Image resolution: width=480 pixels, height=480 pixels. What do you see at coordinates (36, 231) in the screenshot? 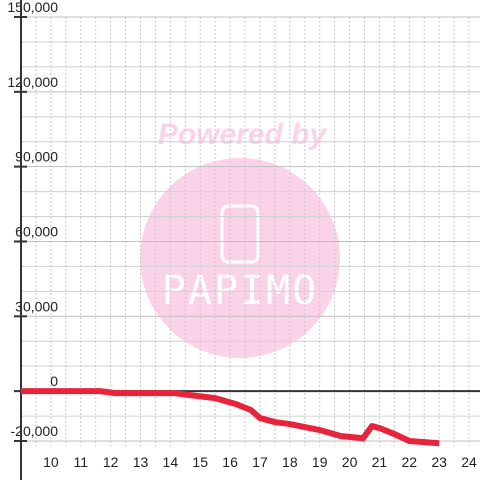
I see `y-tick-label: 60,000` at bounding box center [36, 231].